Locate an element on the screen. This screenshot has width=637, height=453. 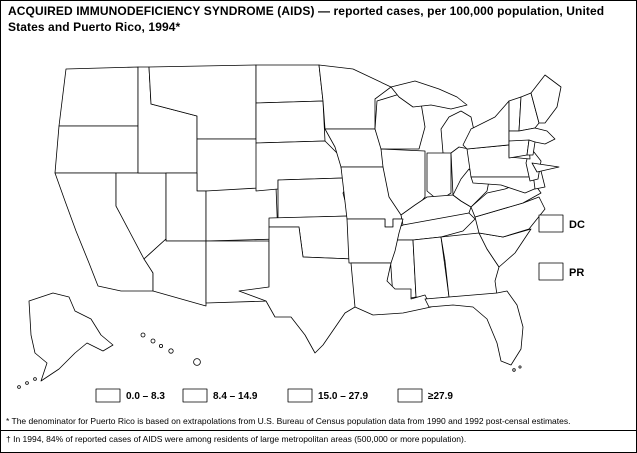
state-RI is located at coordinates (531, 147).